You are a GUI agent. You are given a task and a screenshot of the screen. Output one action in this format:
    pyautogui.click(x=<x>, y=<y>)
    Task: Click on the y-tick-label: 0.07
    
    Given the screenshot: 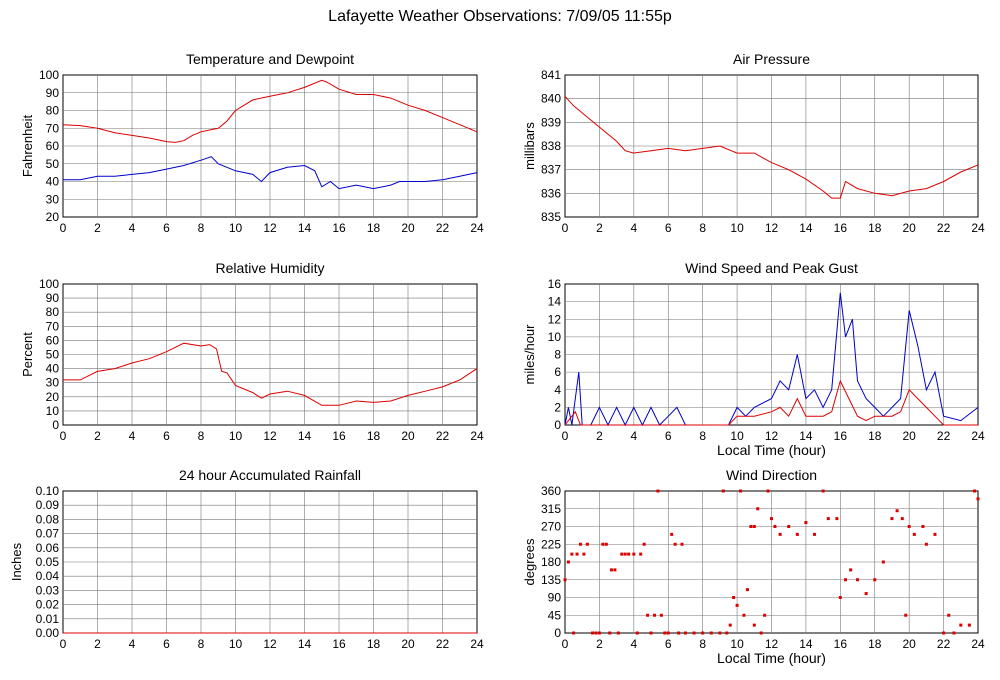 What is the action you would take?
    pyautogui.click(x=48, y=534)
    